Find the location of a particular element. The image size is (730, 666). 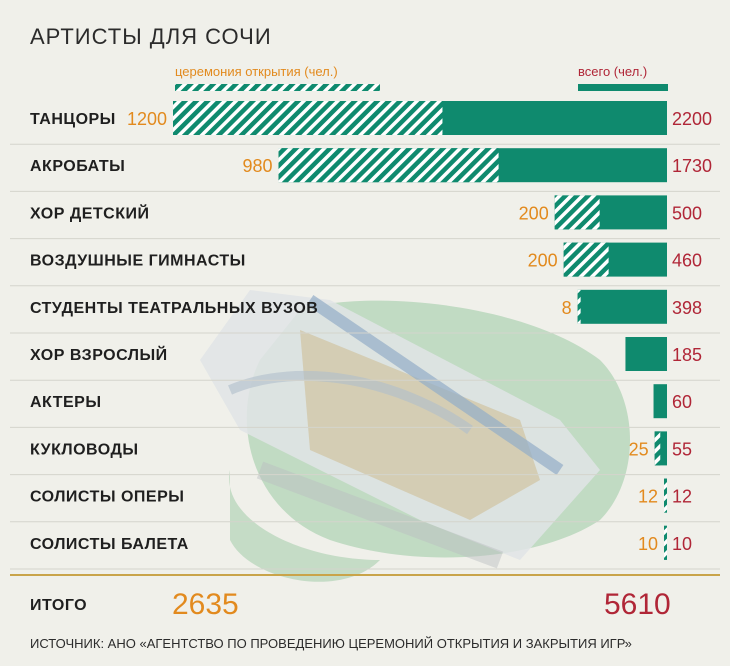

totals-label: ИТОГО is located at coordinates (58, 605).